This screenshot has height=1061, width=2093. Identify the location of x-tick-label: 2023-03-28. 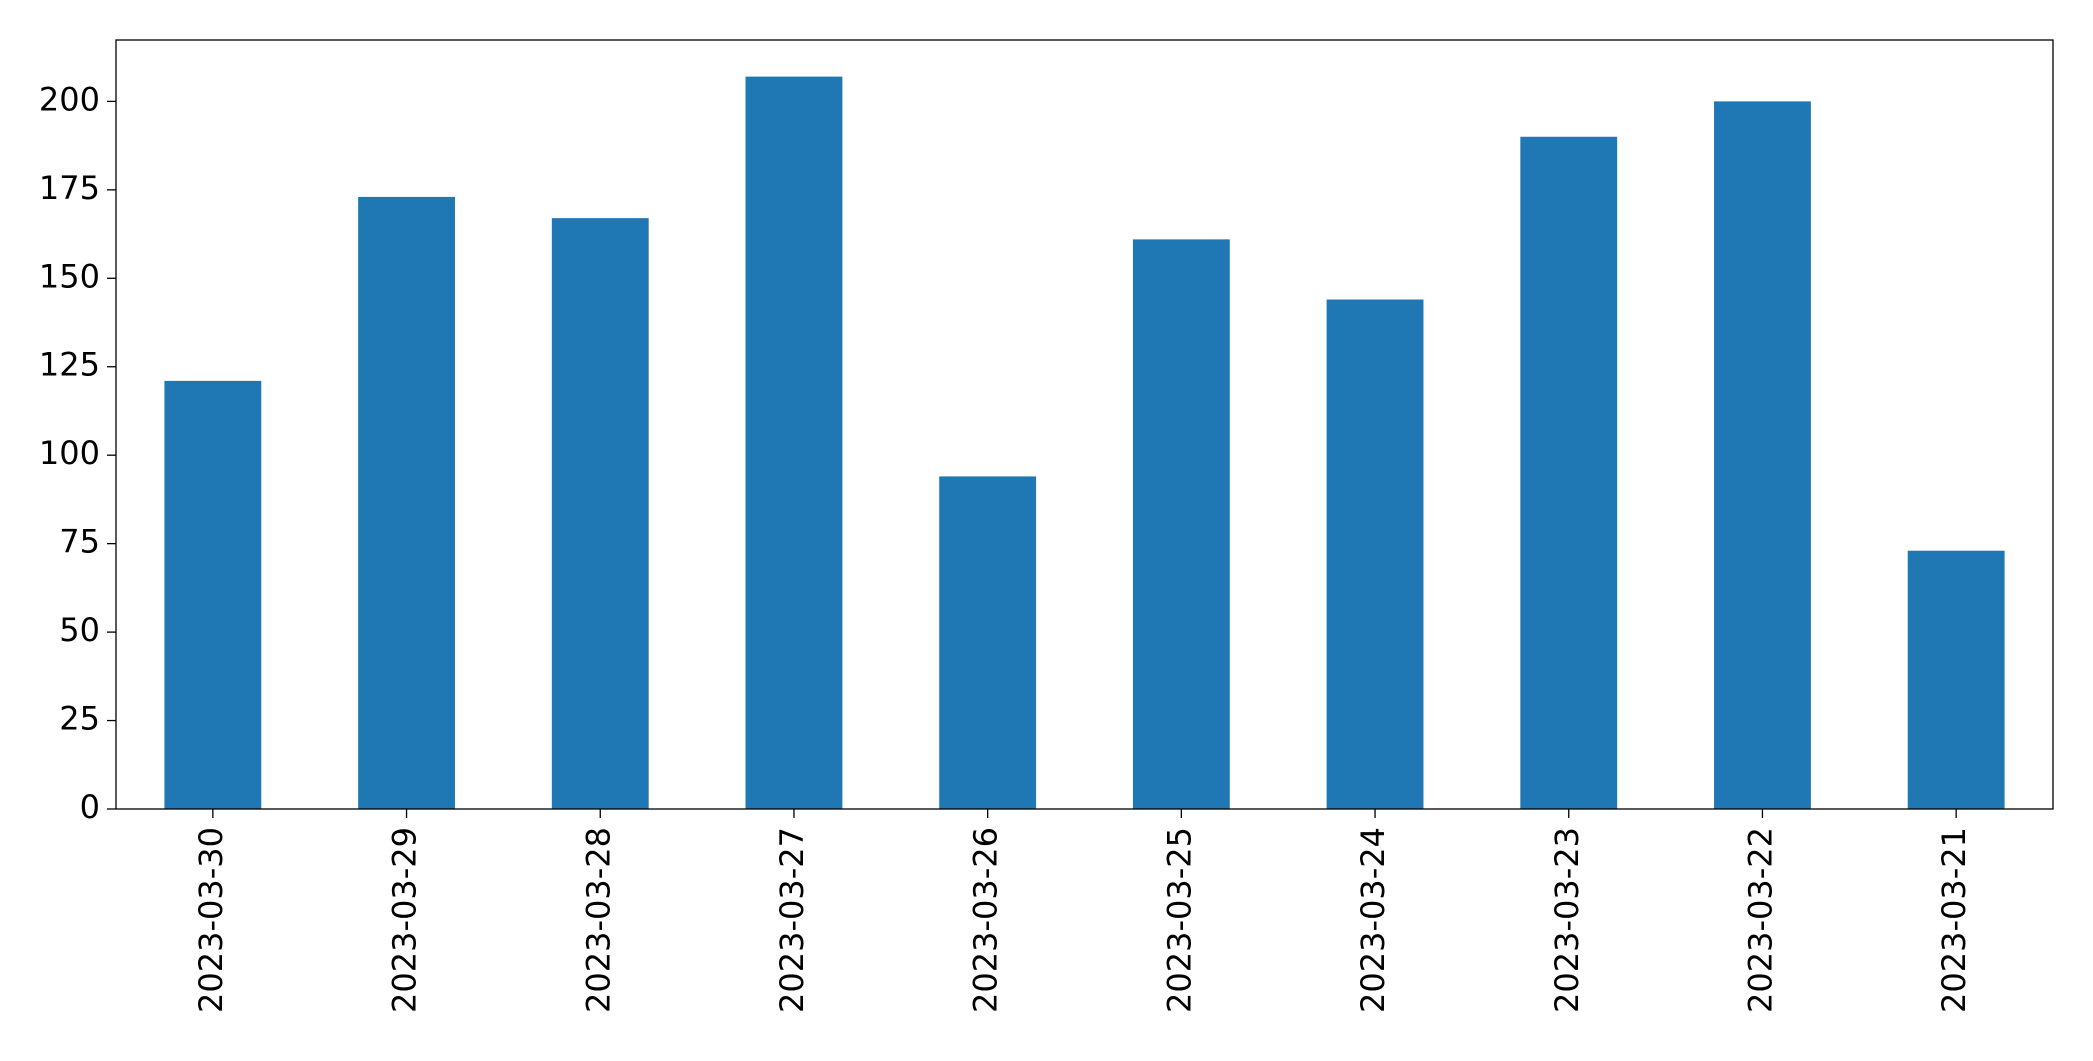
(598, 920).